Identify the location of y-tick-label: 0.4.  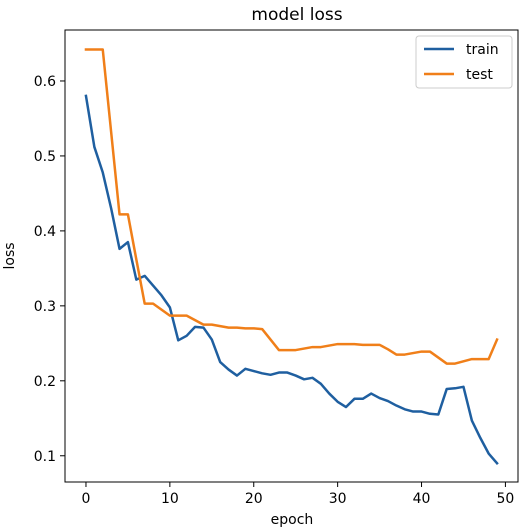
(45, 232).